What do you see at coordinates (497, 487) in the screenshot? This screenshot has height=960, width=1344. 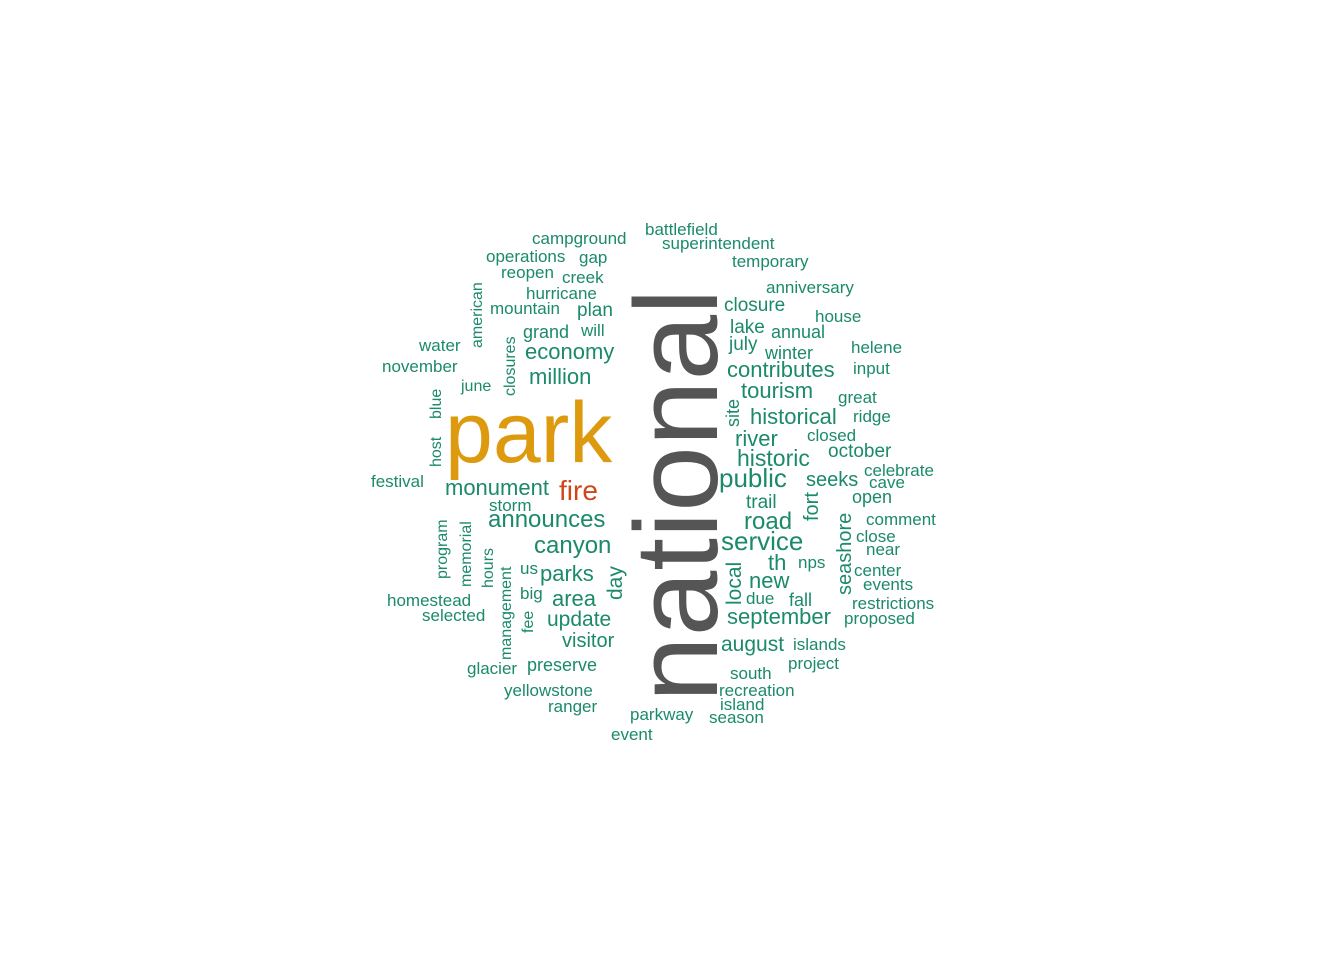 I see `word-monument: monument` at bounding box center [497, 487].